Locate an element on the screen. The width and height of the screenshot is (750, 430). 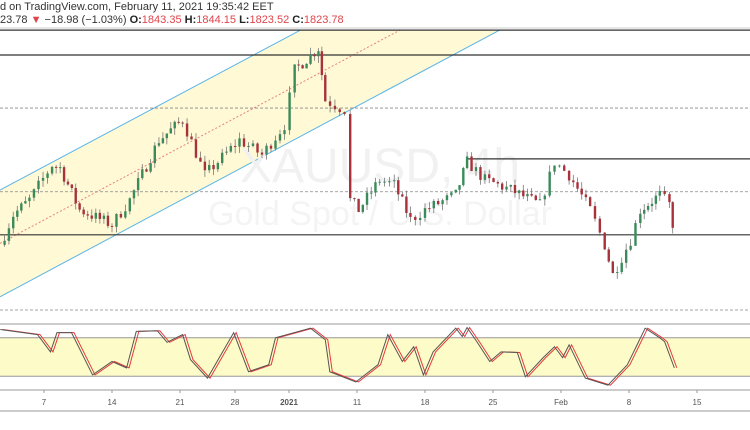
low-value: 1823.52 is located at coordinates (269, 20).